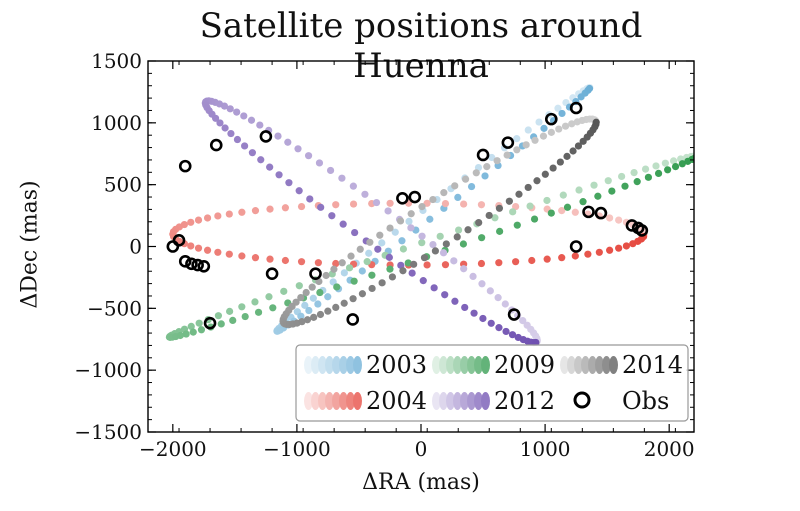 The width and height of the screenshot is (800, 511). What do you see at coordinates (108, 370) in the screenshot?
I see `y-tick-label: −1000` at bounding box center [108, 370].